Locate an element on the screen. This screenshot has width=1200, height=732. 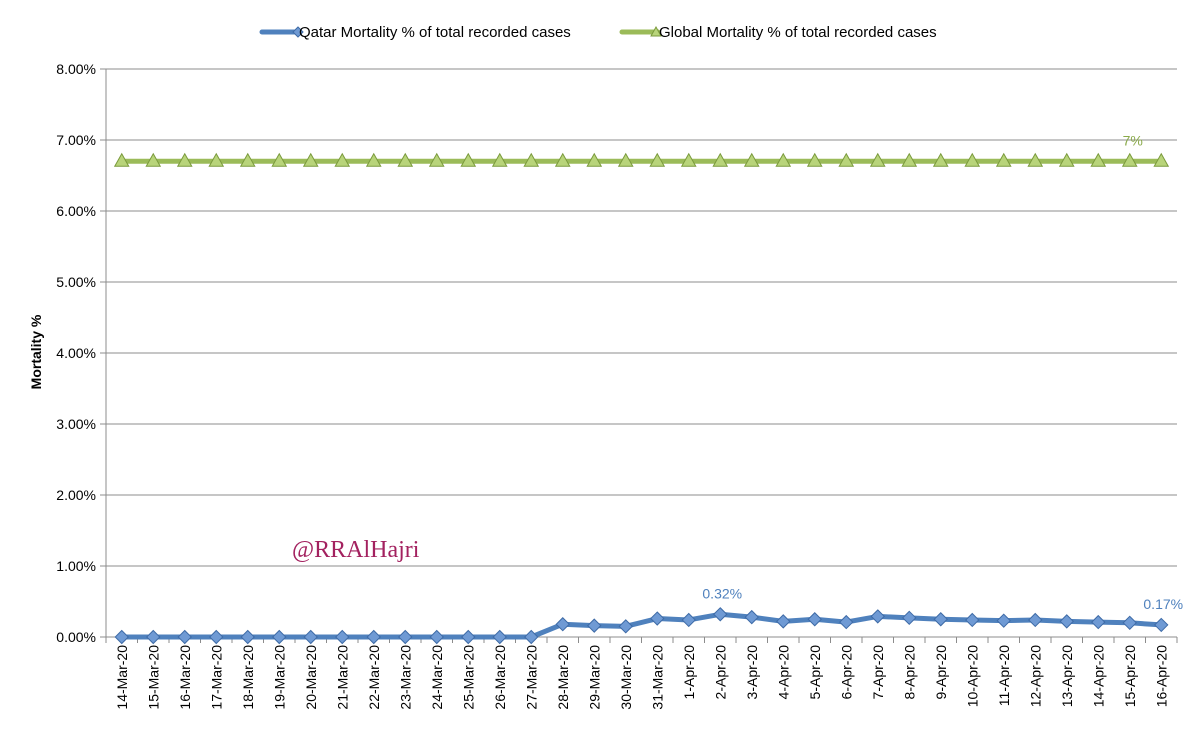
x-tick-label: 20-Mar-20 is located at coordinates (311, 677).